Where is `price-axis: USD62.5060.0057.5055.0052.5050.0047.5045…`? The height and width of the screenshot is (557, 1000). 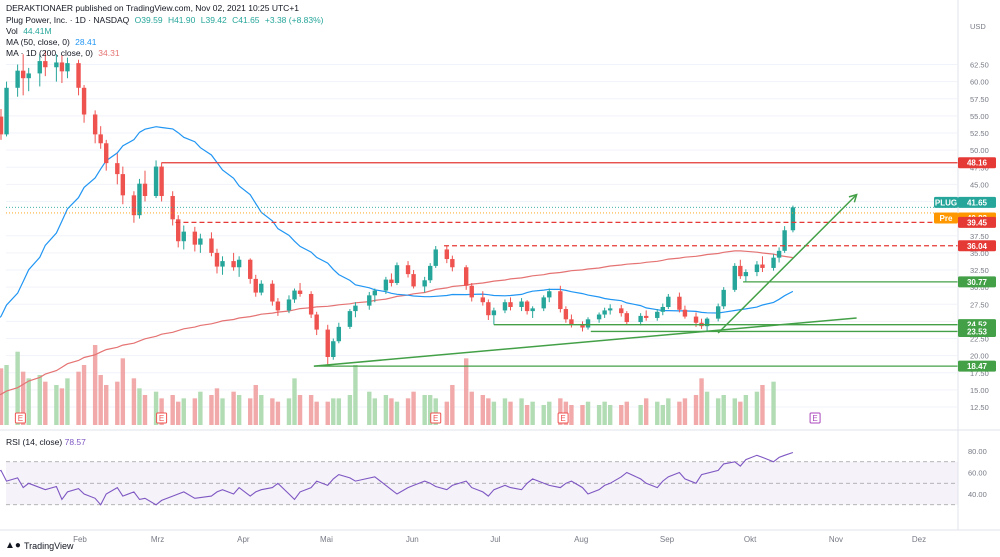 price-axis: USD62.5060.0057.5055.0052.5050.0047.5045… is located at coordinates (973, 265).